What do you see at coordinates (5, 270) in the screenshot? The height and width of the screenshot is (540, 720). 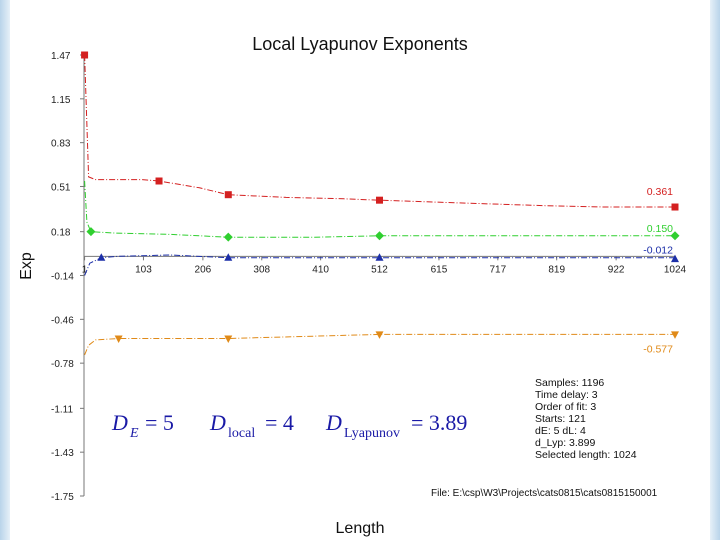 I see `slide-left-margin` at bounding box center [5, 270].